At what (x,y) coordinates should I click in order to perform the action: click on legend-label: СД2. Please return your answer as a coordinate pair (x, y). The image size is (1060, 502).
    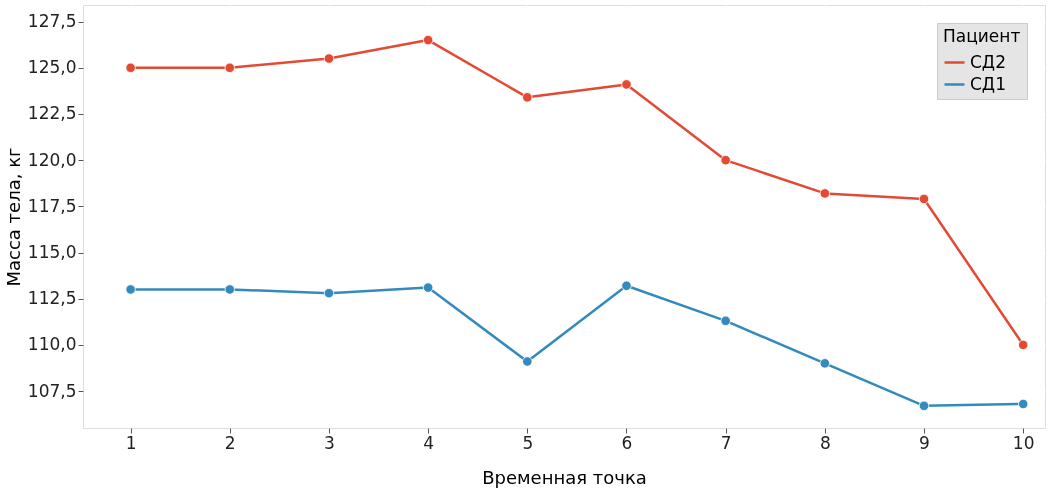
    Looking at the image, I should click on (988, 61).